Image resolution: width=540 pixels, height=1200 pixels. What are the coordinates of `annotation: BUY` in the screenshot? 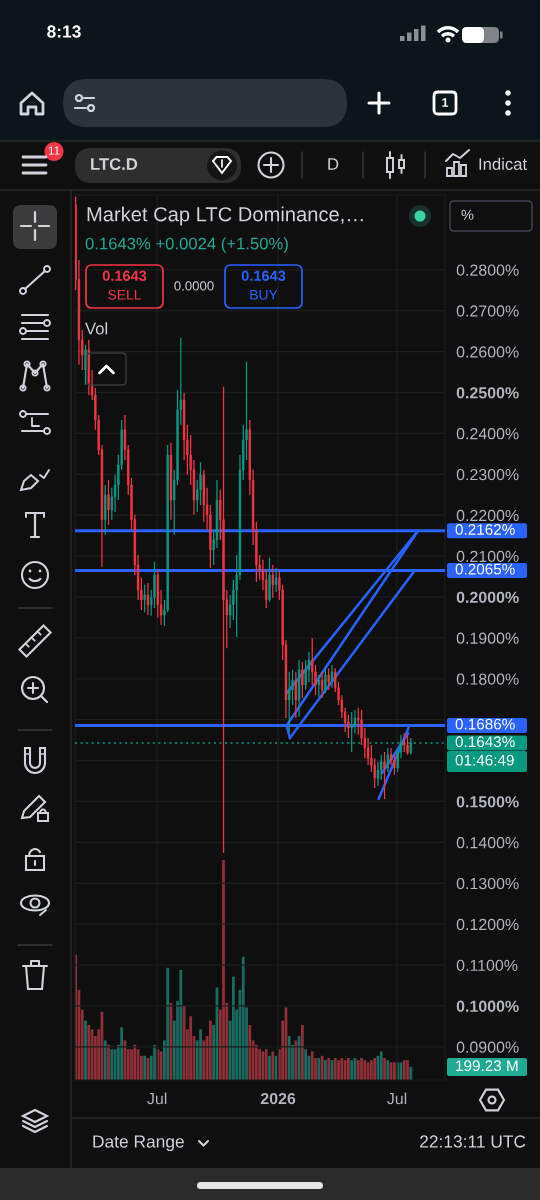 It's located at (264, 295).